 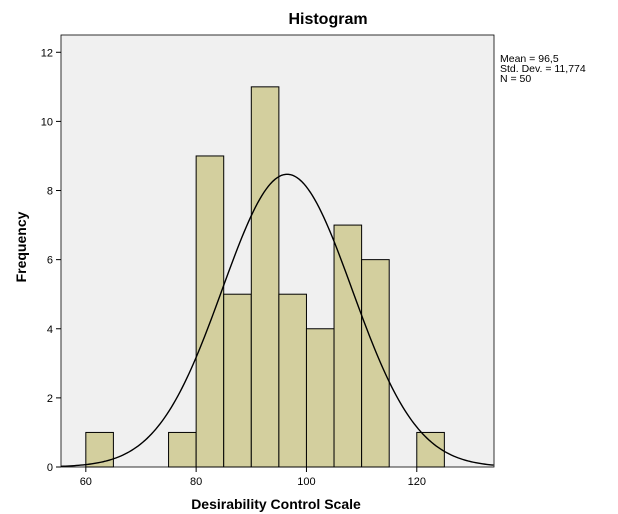 I want to click on stats-line: N = 50, so click(x=515, y=79).